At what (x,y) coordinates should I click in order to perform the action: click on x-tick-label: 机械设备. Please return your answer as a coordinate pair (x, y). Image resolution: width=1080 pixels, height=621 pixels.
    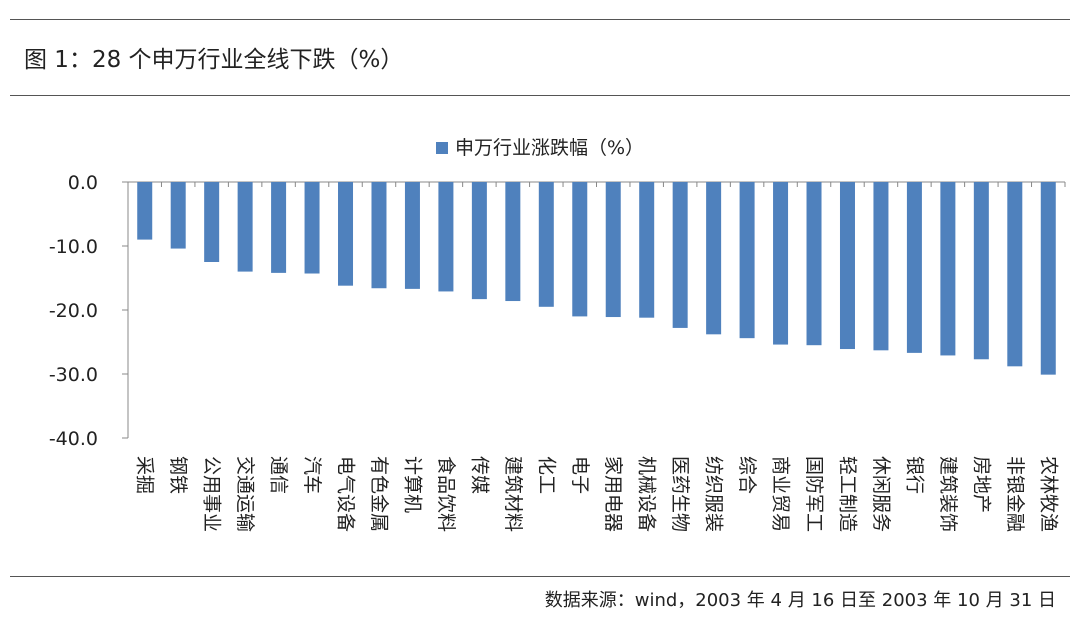
    Looking at the image, I should click on (647, 494).